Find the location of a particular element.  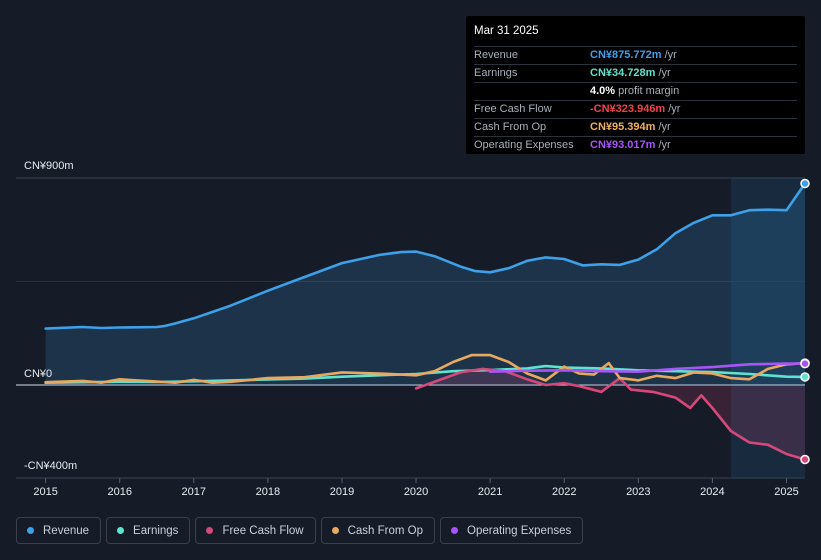

tooltip-row-unit: profit margin is located at coordinates (649, 91).